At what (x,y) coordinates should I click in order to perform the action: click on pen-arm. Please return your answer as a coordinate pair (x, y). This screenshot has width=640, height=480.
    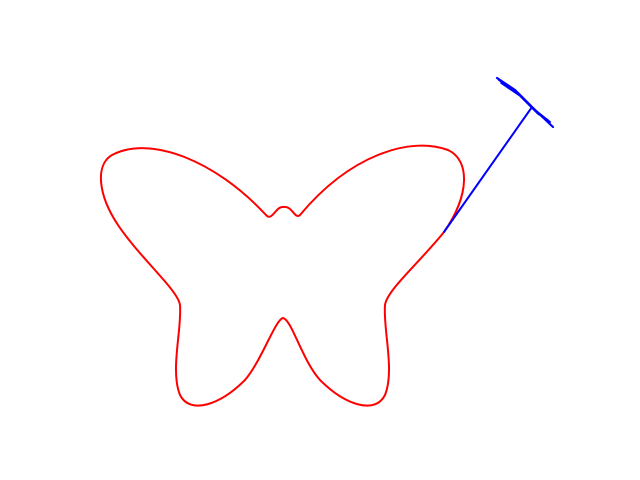
    Looking at the image, I should click on (488, 169).